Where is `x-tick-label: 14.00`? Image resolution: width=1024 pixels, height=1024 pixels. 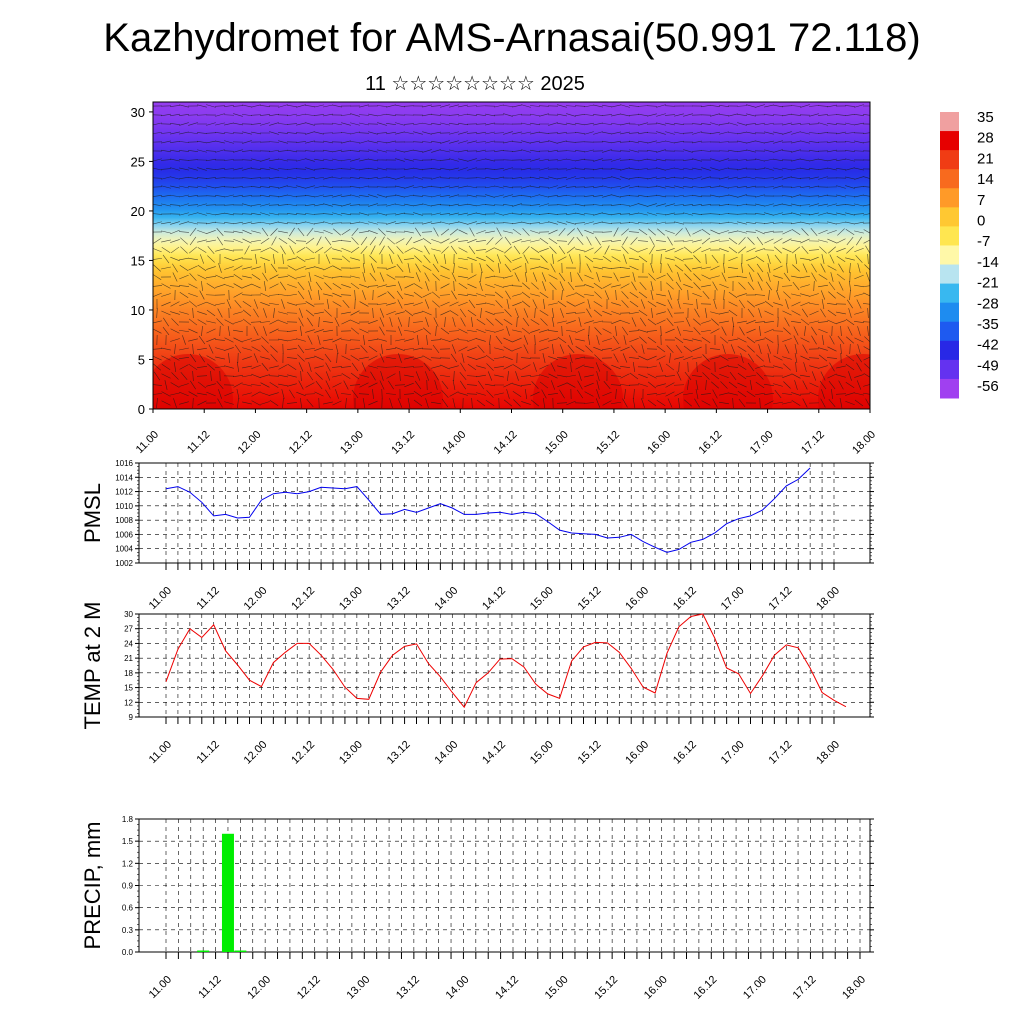
x-tick-label: 14.00 is located at coordinates (458, 988).